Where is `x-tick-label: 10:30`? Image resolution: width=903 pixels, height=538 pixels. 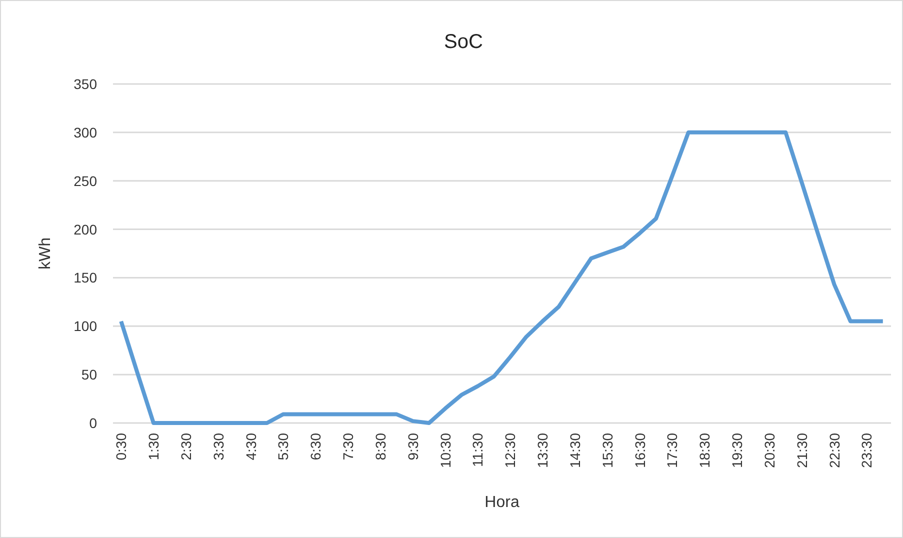
x-tick-label: 10:30 is located at coordinates (445, 450).